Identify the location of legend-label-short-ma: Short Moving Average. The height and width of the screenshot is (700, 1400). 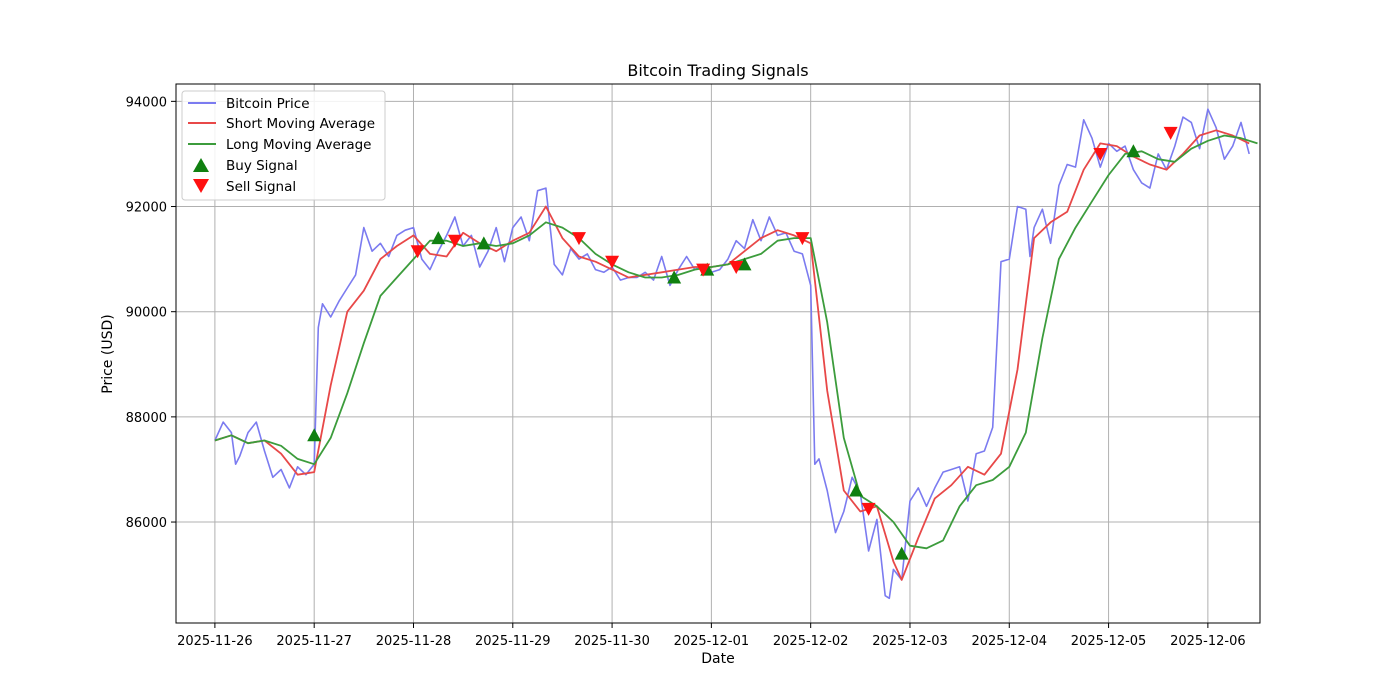
(300, 124).